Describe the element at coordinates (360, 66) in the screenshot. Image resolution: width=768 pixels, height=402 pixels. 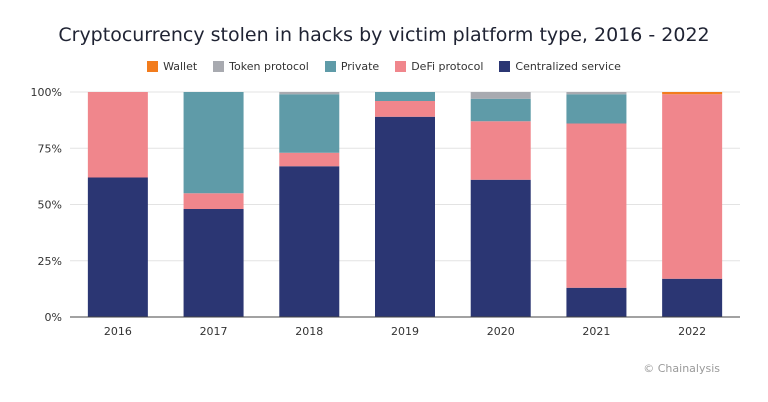
I see `legend-label: Private` at that location.